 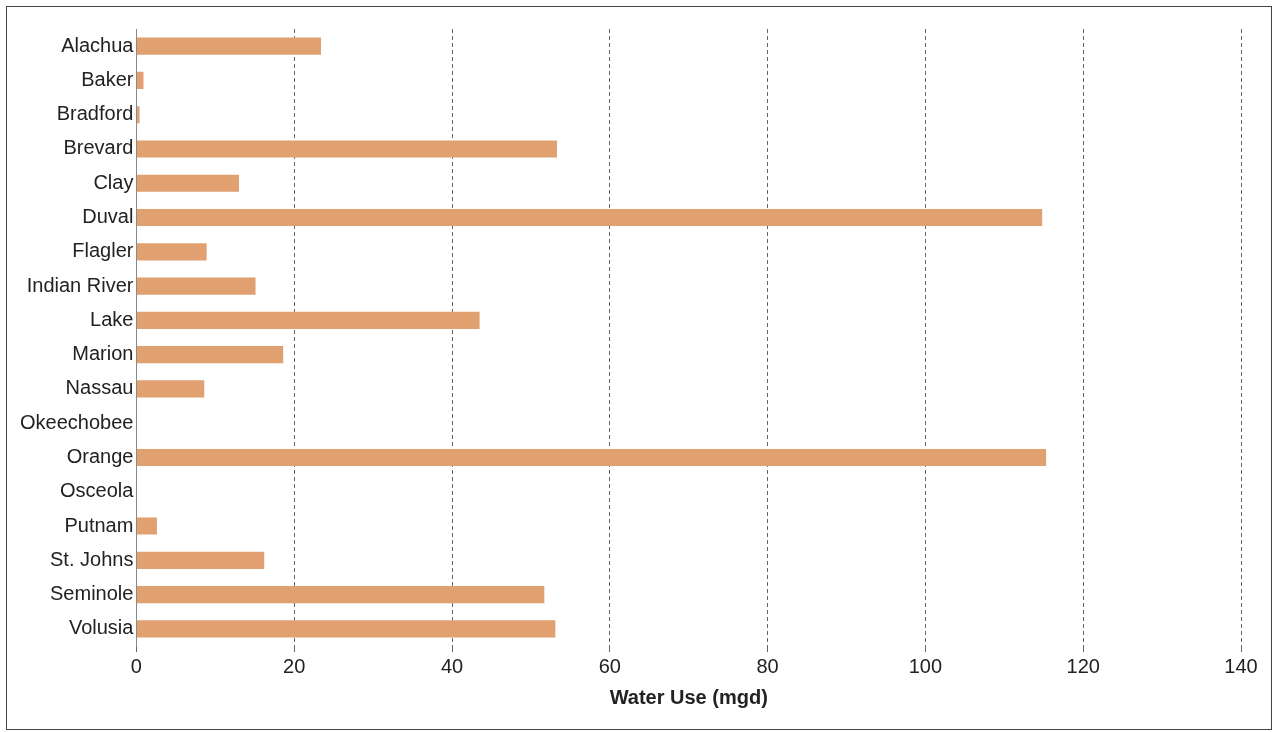 I want to click on y-tick-label: Flagler, so click(x=103, y=250).